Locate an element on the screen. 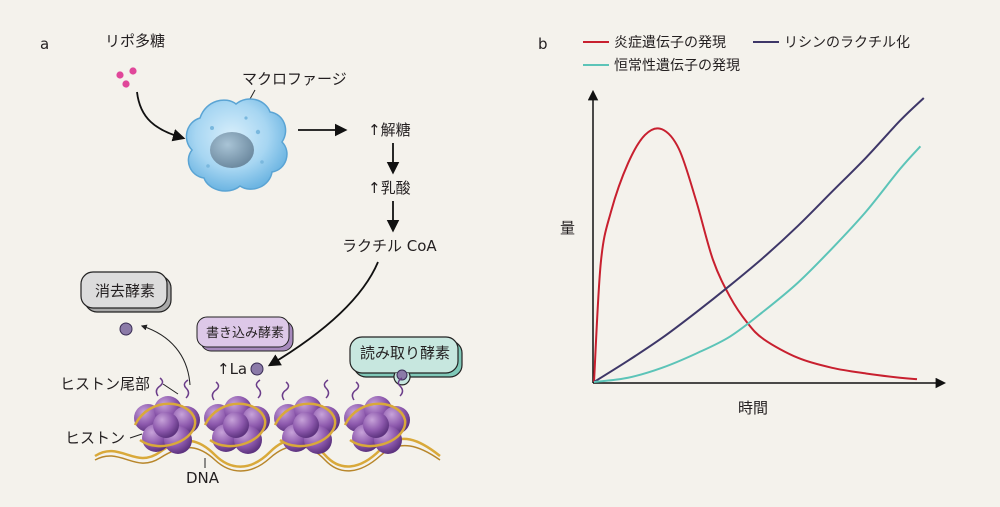 The image size is (1000, 507). y-axis-label: 量 is located at coordinates (567, 228).